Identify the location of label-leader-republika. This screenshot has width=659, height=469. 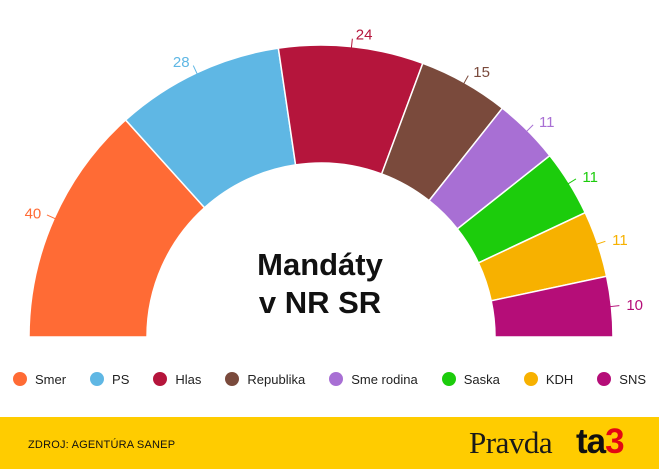
(465, 80).